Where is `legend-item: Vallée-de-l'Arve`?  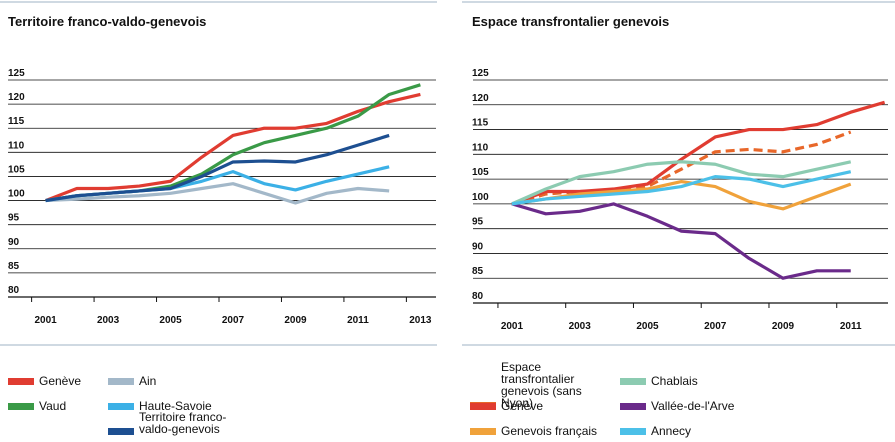 legend-item: Vallée-de-l'Arve is located at coordinates (677, 406).